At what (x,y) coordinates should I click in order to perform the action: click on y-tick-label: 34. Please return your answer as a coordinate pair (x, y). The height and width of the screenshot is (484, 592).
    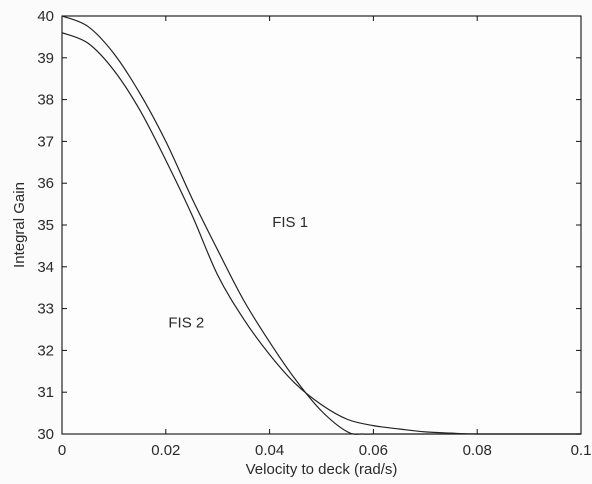
    Looking at the image, I should click on (45, 267).